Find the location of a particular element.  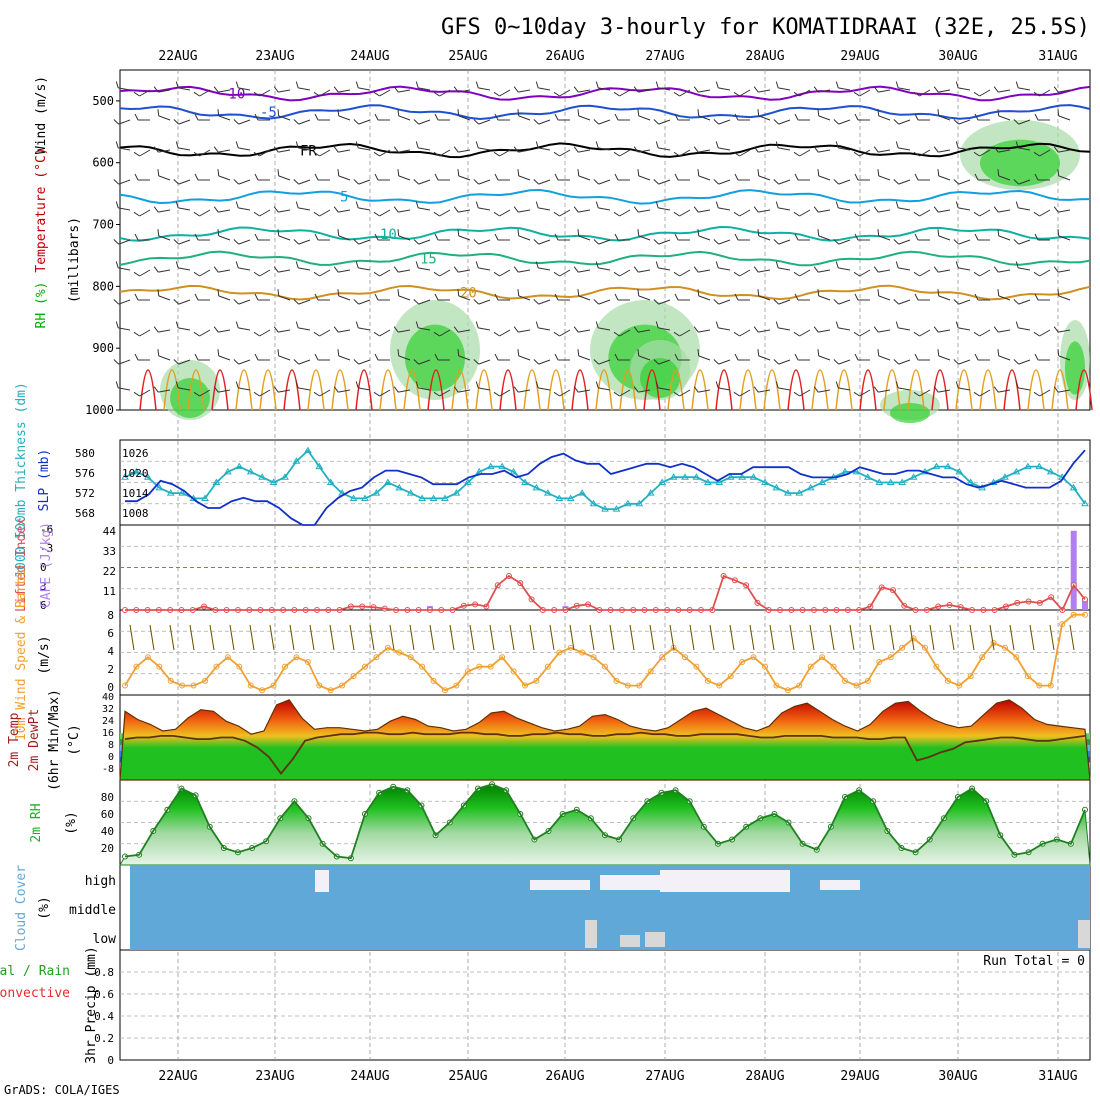

rh-tick: 60 is located at coordinates (107, 814).